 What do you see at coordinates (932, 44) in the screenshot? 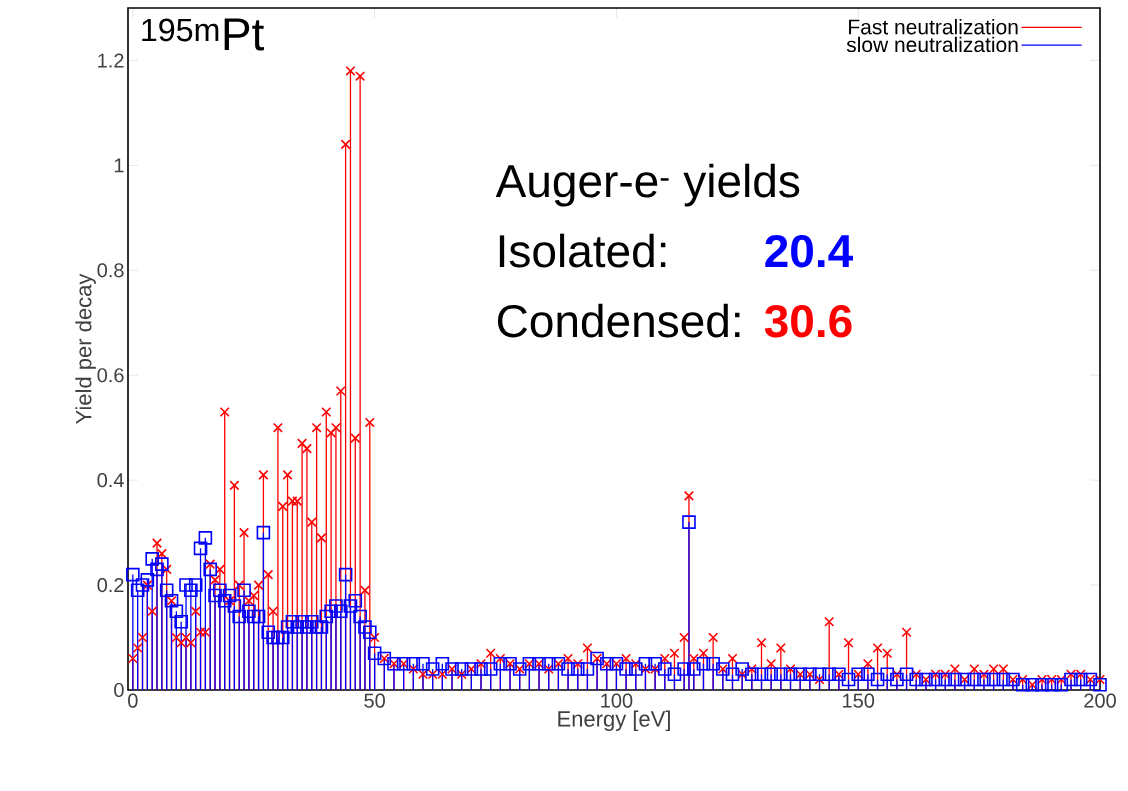
I see `legend-label: slow neutralization` at bounding box center [932, 44].